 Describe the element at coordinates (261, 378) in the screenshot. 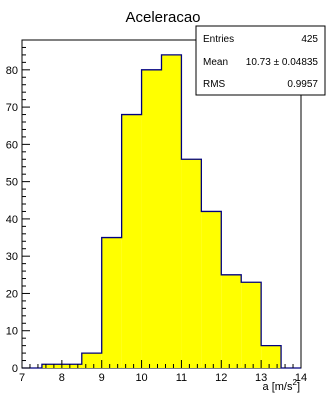

I see `x-tick-label: 13` at that location.